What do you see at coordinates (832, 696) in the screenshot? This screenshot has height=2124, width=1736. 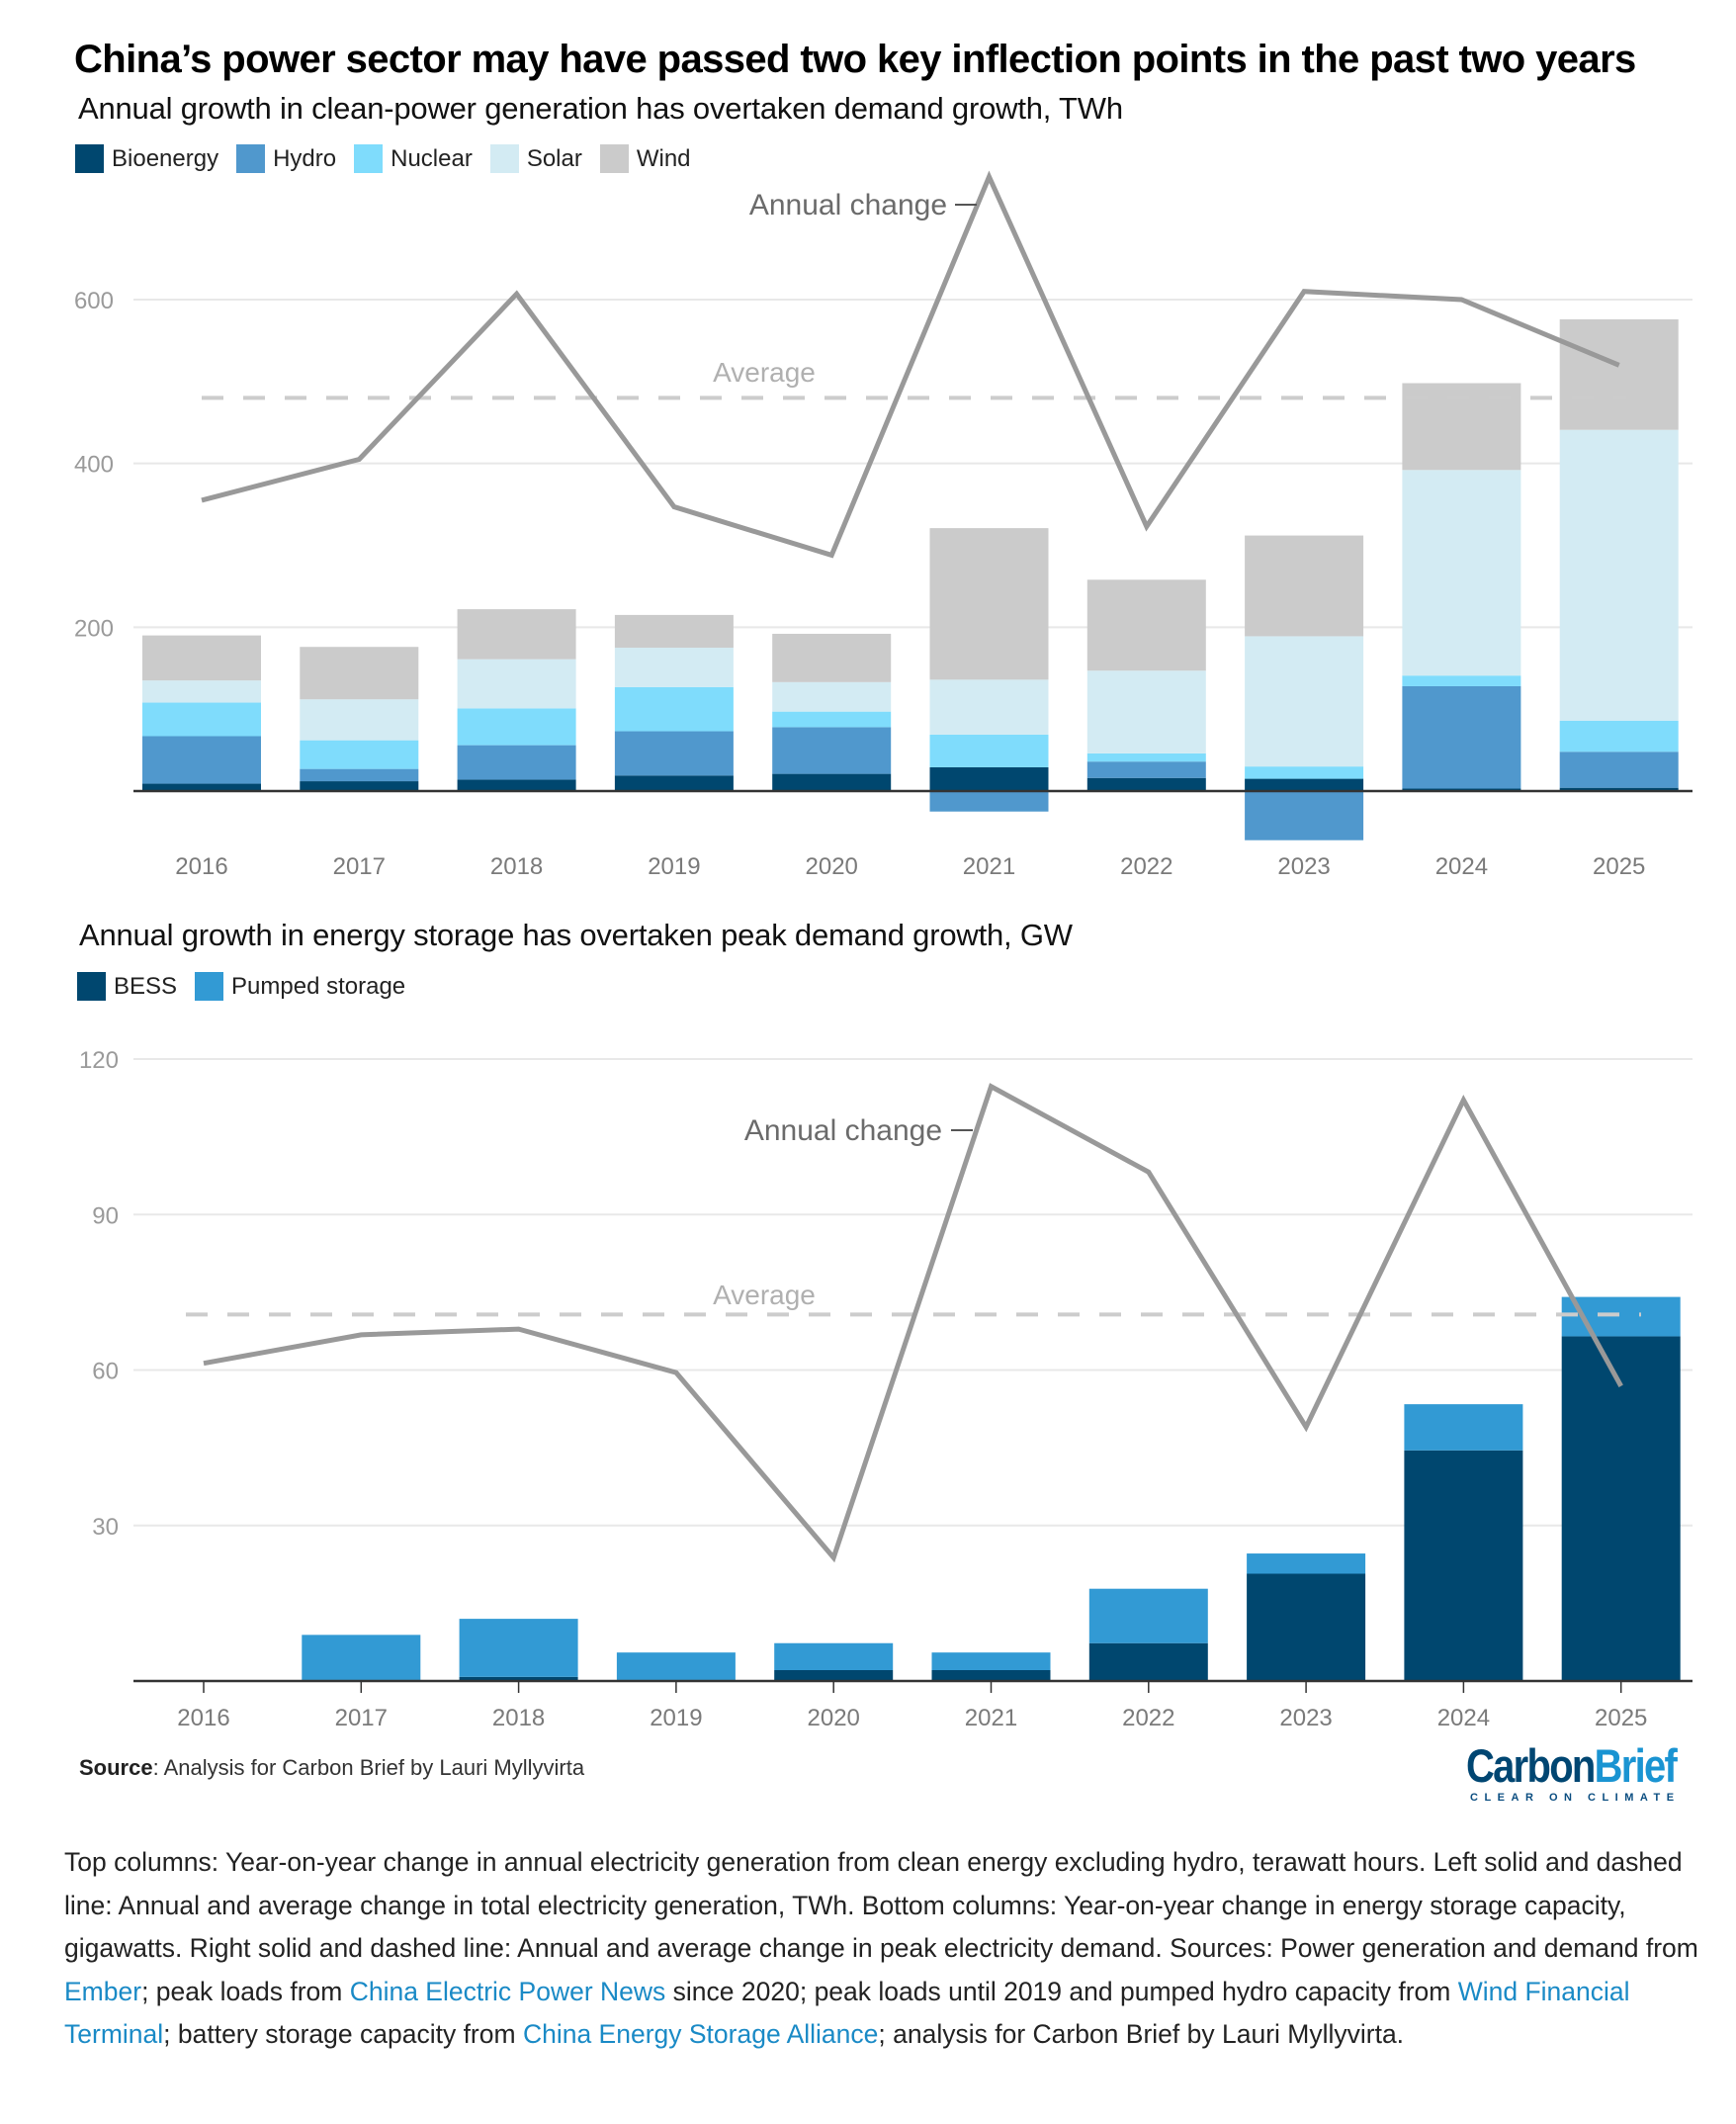 I see `bar-solar-2020` at bounding box center [832, 696].